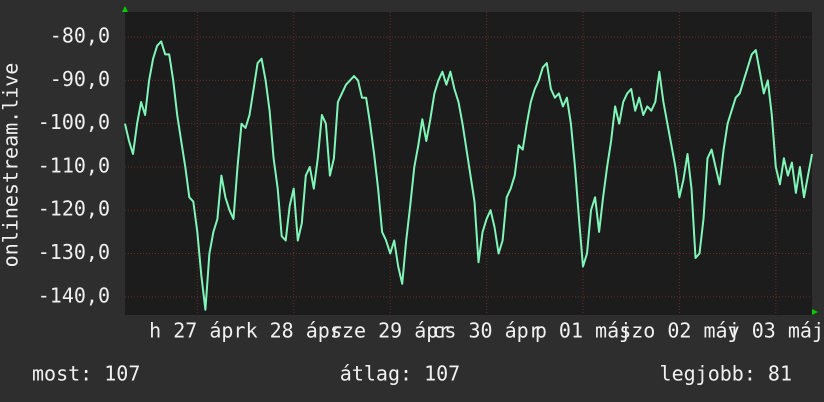  What do you see at coordinates (679, 331) in the screenshot?
I see `x-tick-label: szo 02 máj` at bounding box center [679, 331].